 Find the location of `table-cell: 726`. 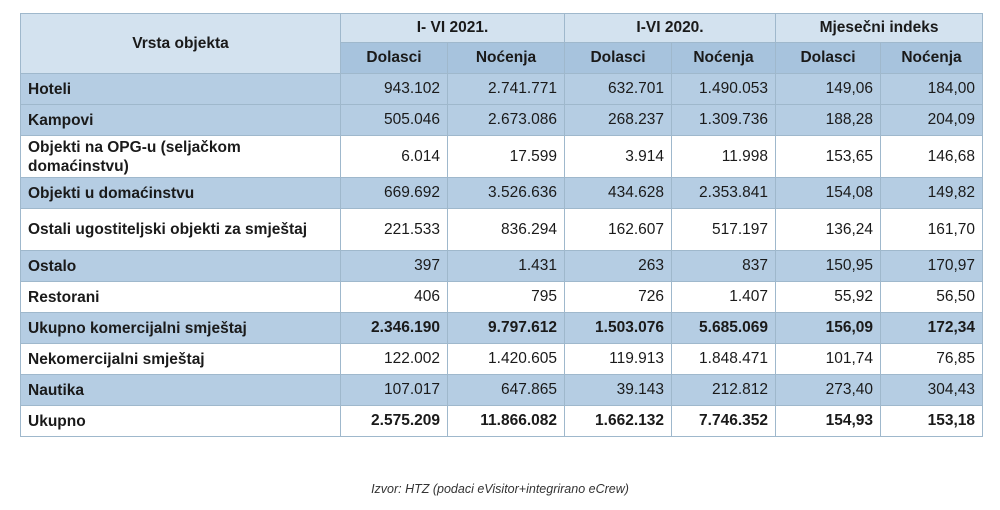

table-cell: 726 is located at coordinates (618, 297).